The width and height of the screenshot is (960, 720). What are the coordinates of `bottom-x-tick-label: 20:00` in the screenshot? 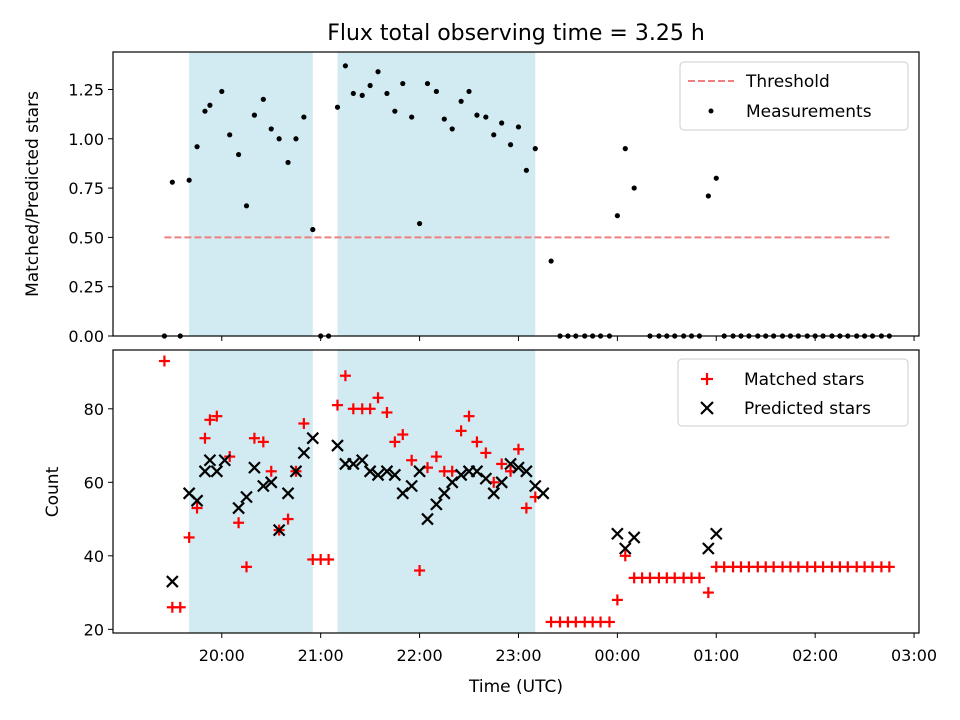 It's located at (222, 655).